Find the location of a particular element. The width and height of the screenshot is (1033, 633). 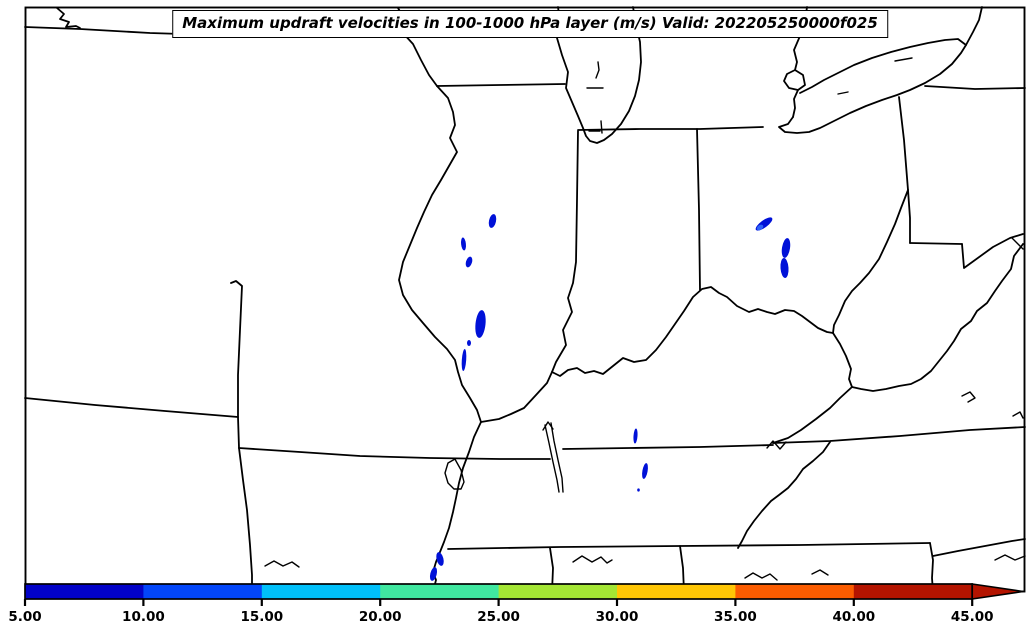

tennessee-river-east-channel is located at coordinates (557, 457).